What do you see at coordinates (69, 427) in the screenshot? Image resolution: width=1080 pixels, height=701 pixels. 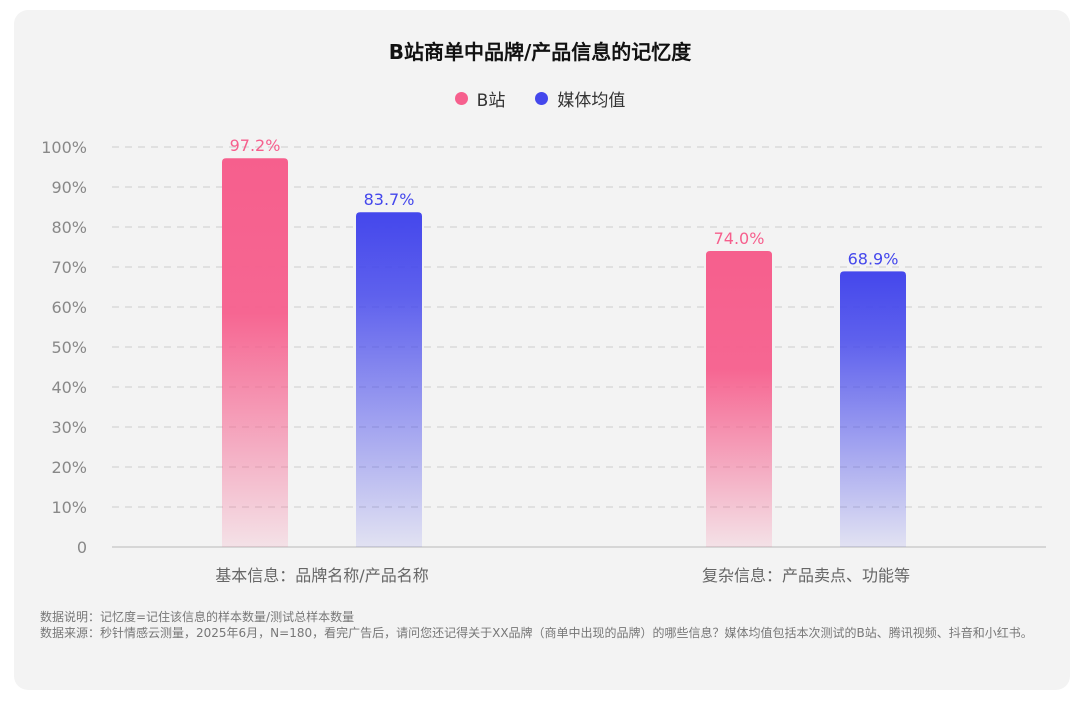 I see `y-tick-label: 30%` at bounding box center [69, 427].